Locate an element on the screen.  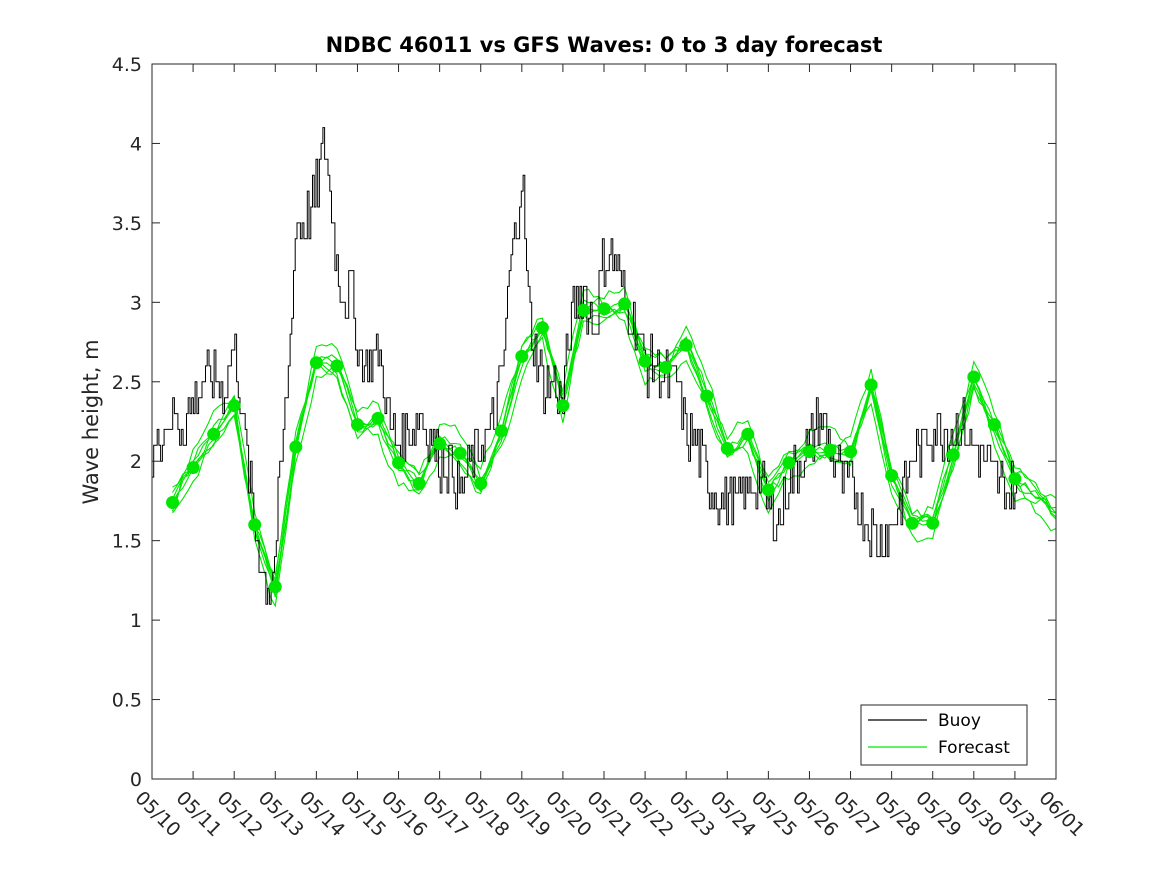
legend-buoy-label: Buoy is located at coordinates (959, 721).